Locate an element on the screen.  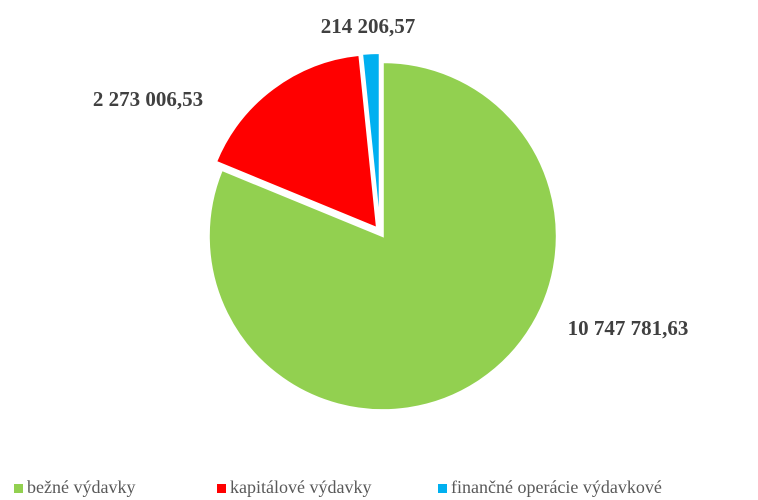
data-label: 2 273 006,53 is located at coordinates (148, 99).